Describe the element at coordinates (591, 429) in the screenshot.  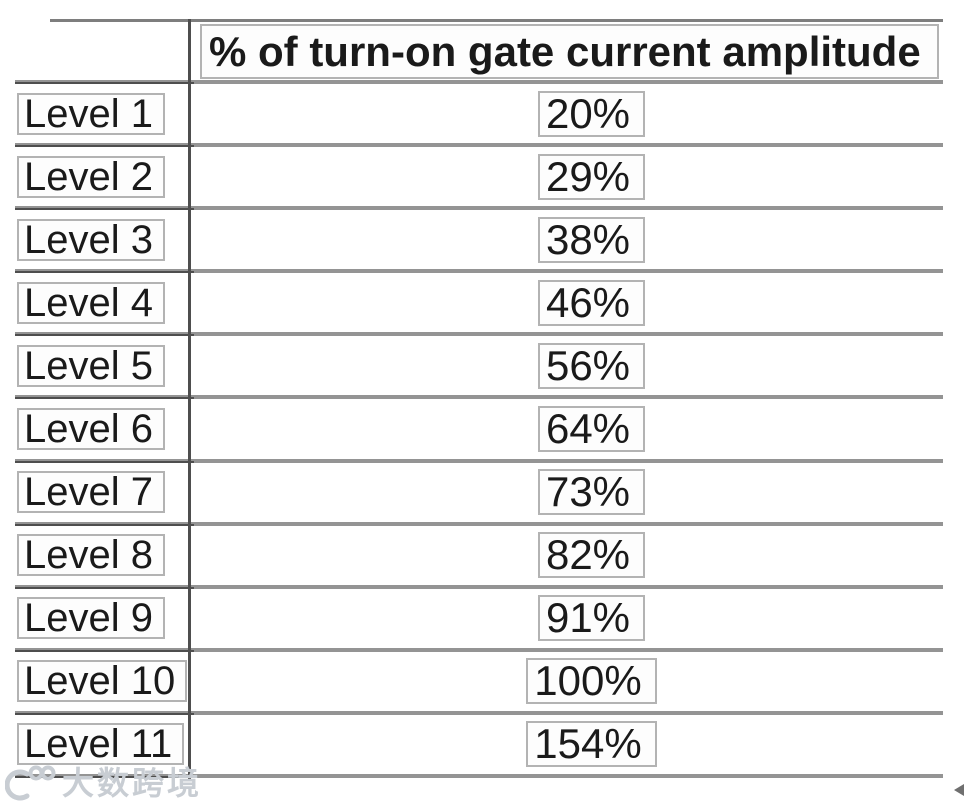
I see `percent-value: 64%` at that location.